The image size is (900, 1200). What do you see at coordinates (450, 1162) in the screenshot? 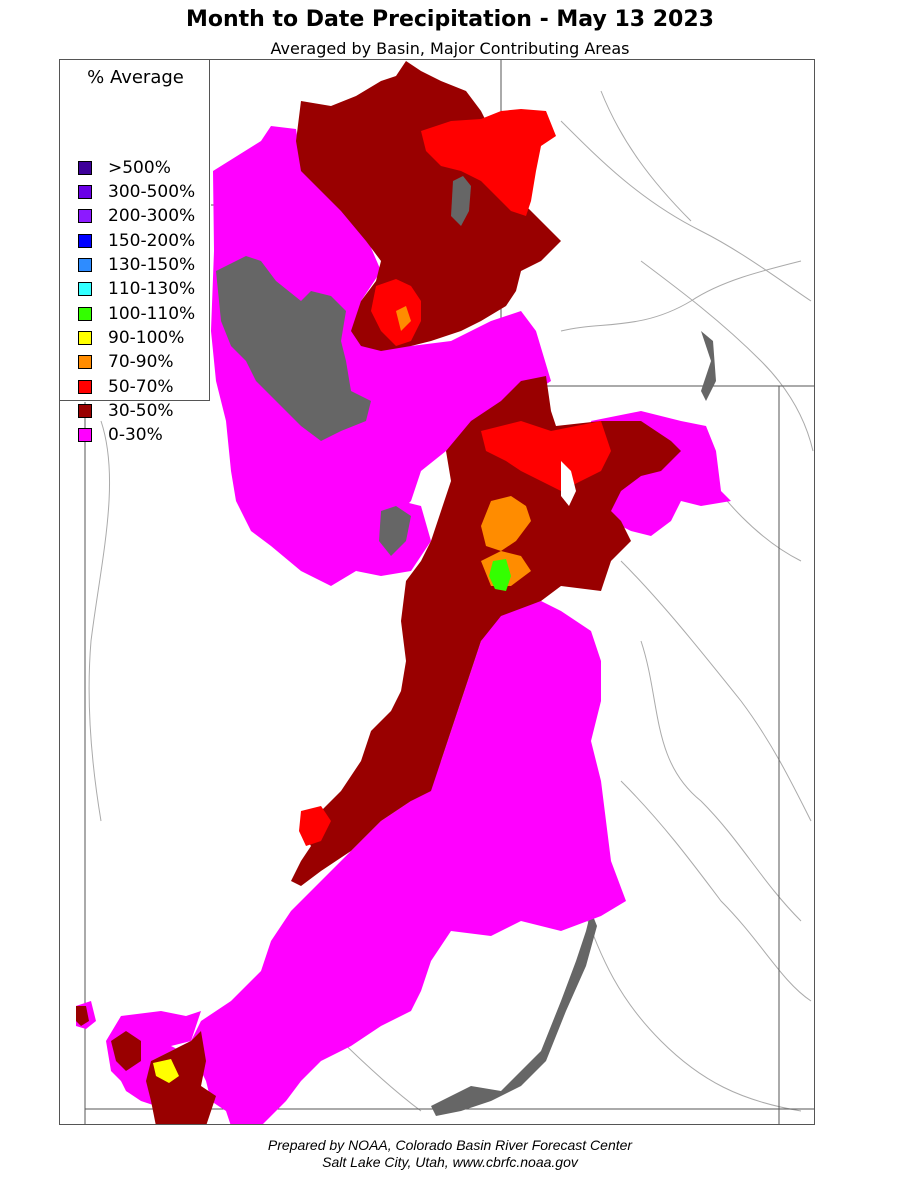
I see `footer-location: Salt Lake City, Utah, www.cbrfc.noaa.gov` at bounding box center [450, 1162].